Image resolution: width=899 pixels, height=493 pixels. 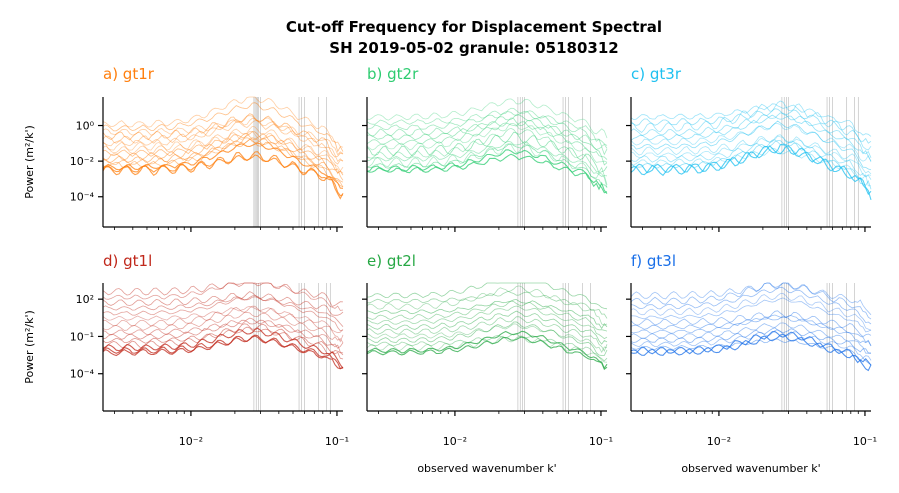 What do you see at coordinates (85, 126) in the screenshot?
I see `y-tick-label: 10⁰` at bounding box center [85, 126].